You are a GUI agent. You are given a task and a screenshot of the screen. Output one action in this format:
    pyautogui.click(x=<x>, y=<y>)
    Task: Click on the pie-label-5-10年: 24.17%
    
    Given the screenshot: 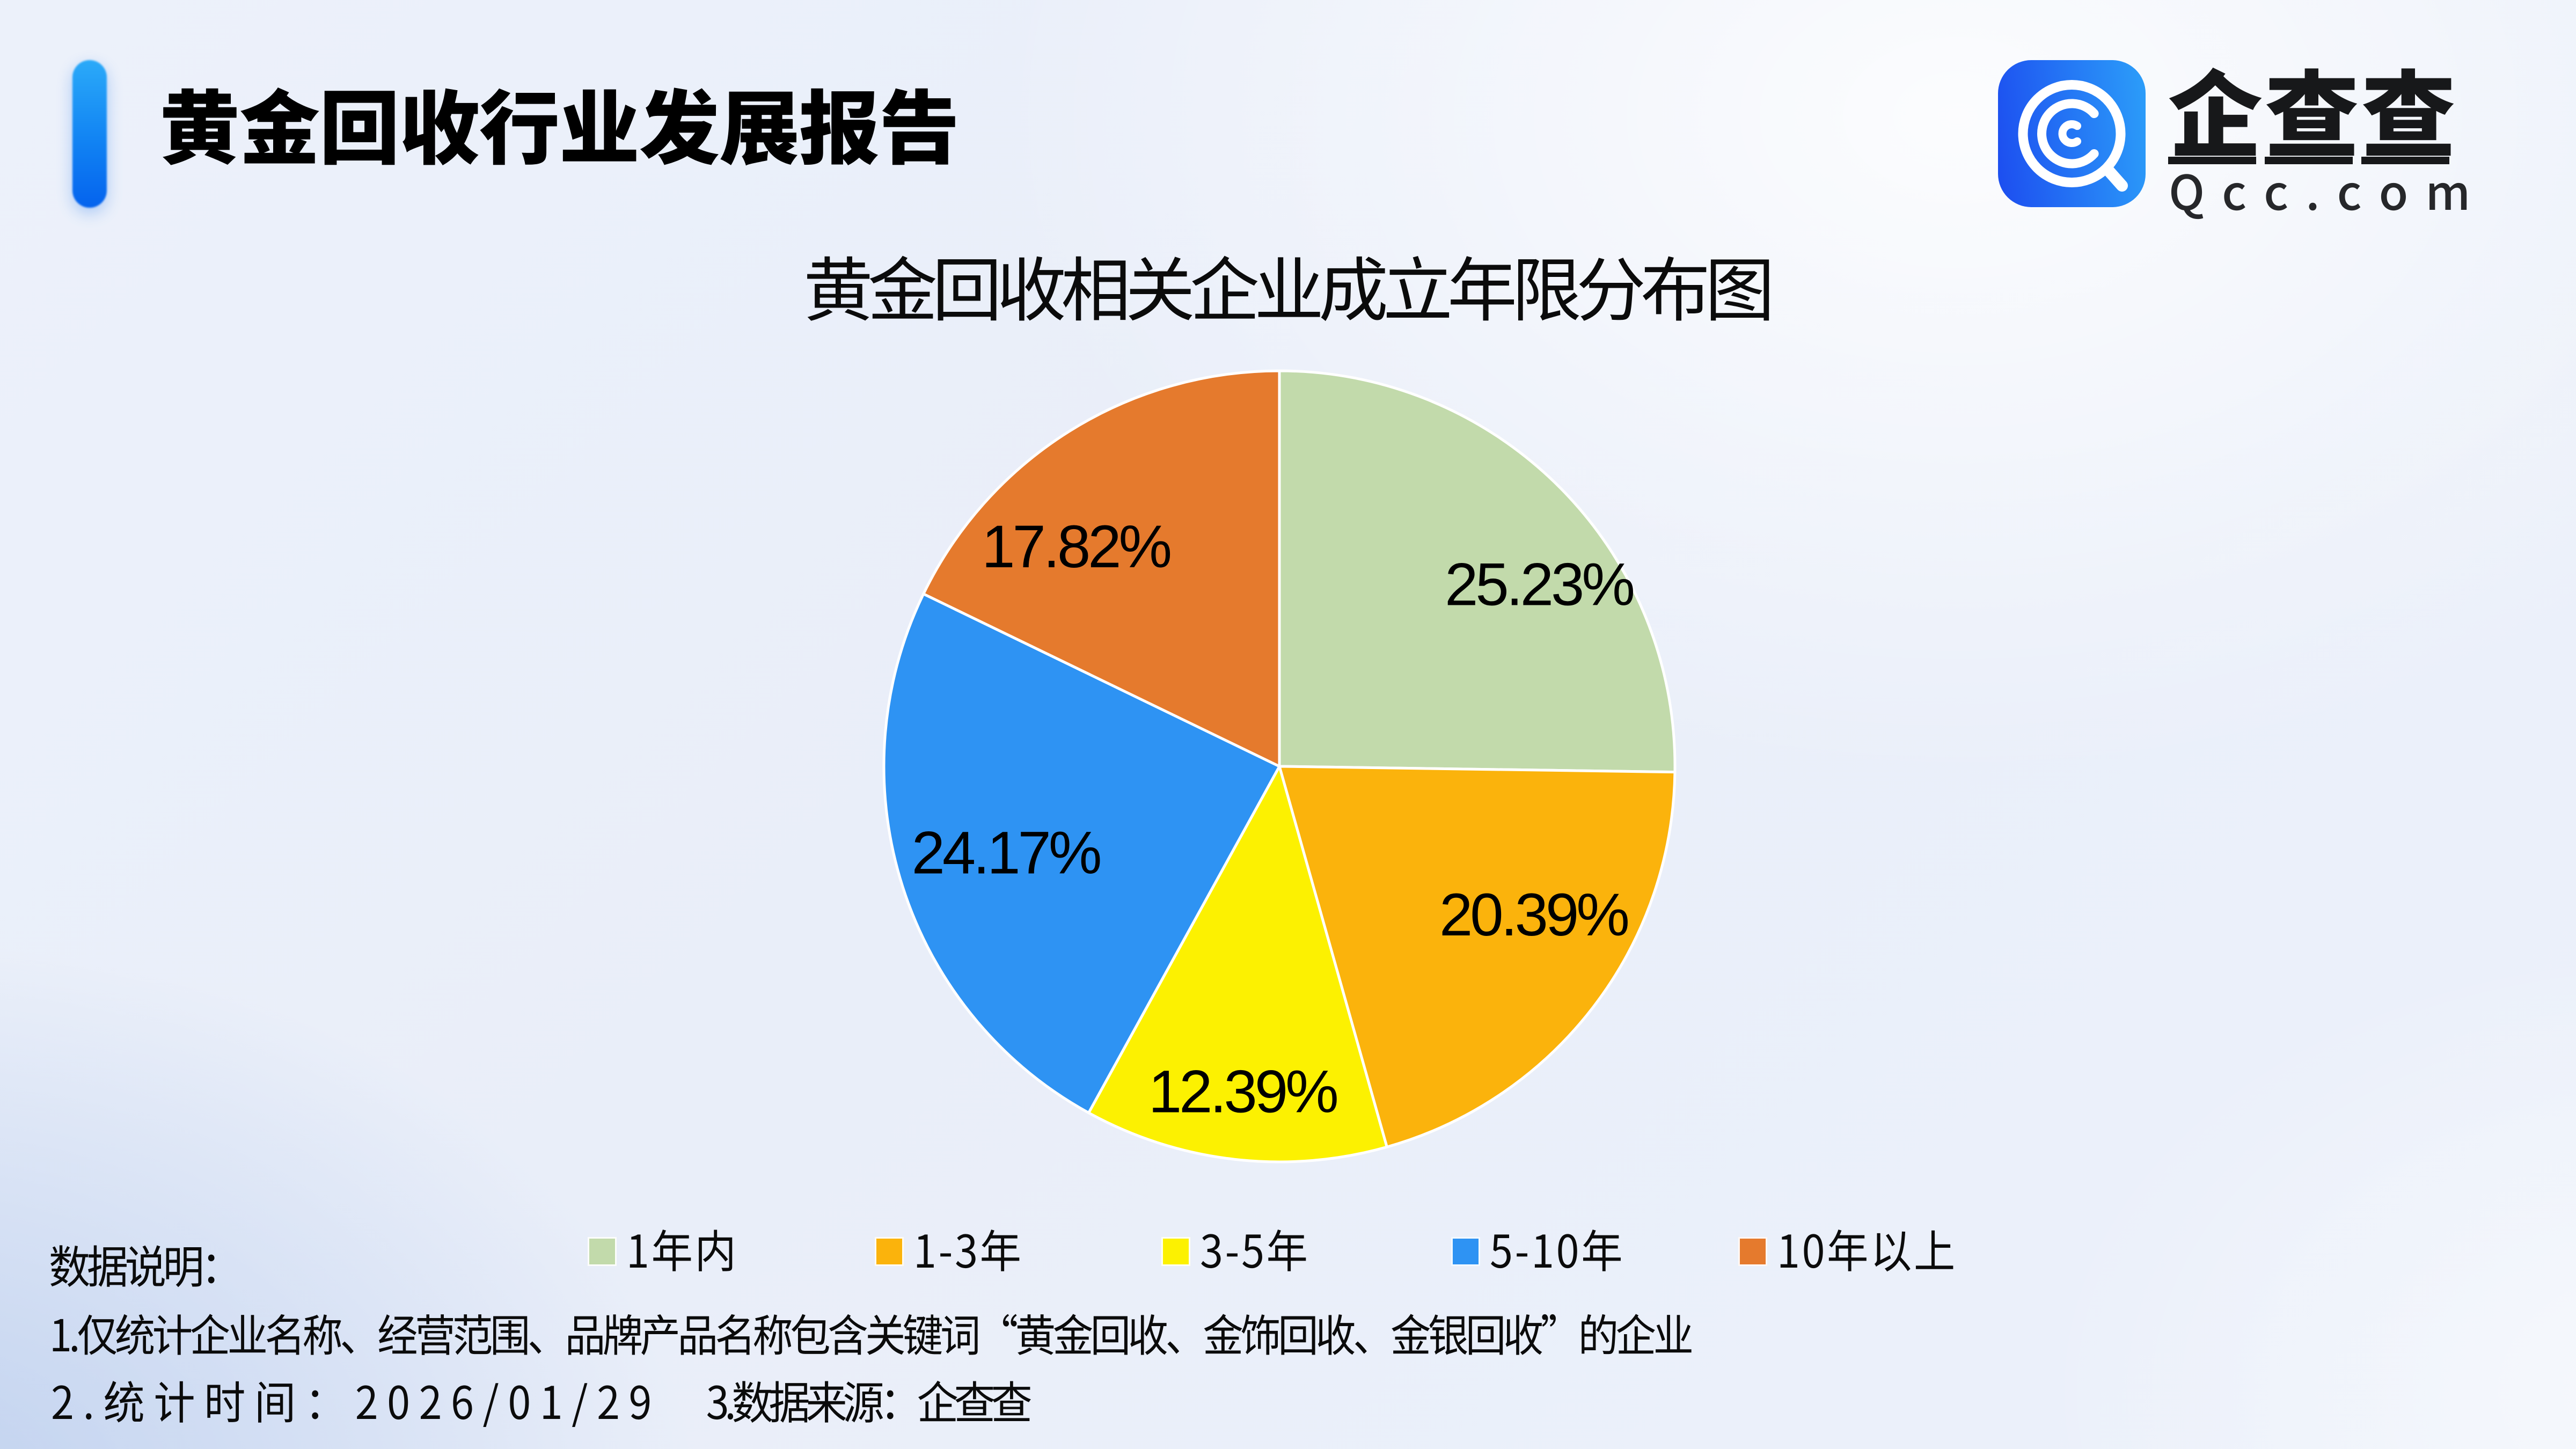 What is the action you would take?
    pyautogui.click(x=1006, y=852)
    